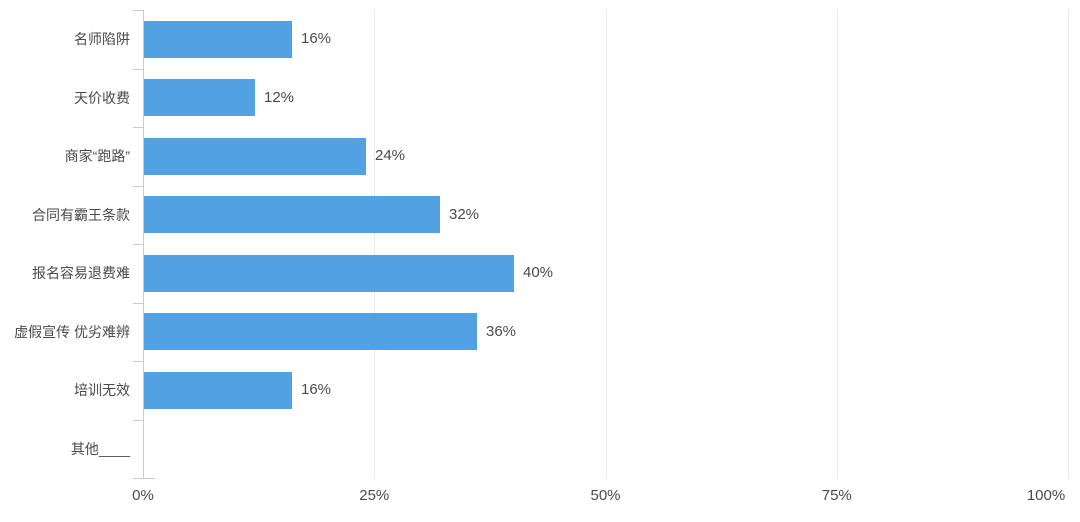  What do you see at coordinates (538, 273) in the screenshot?
I see `value-label: 40%` at bounding box center [538, 273].